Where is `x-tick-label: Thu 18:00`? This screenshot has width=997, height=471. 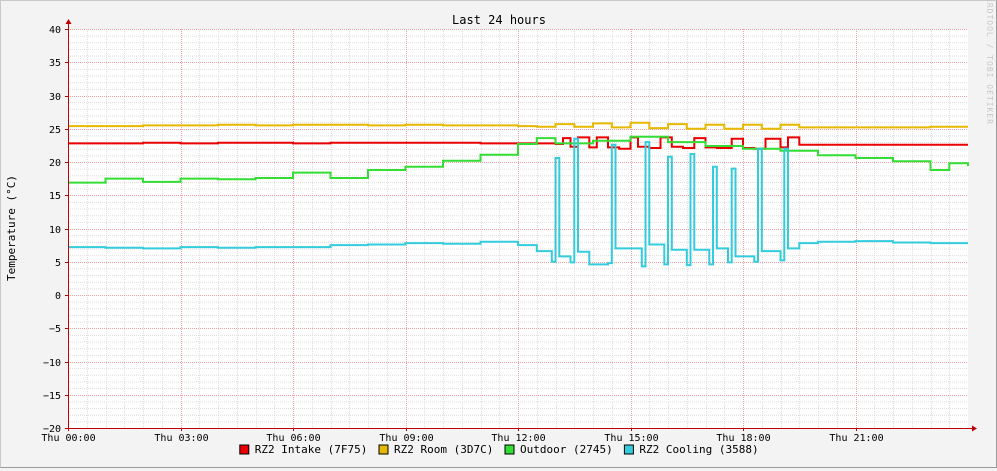 x-tick-label: Thu 18:00 is located at coordinates (743, 438).